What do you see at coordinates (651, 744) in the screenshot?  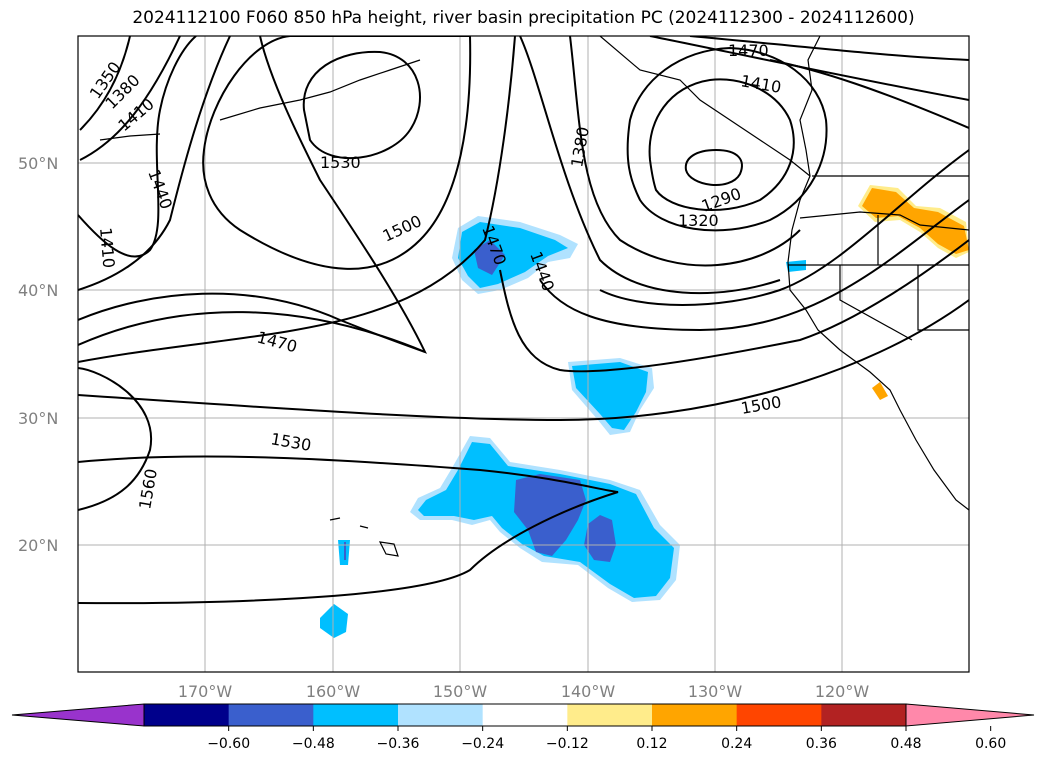 I see `colorbar-tick-label: 0.12` at bounding box center [651, 744].